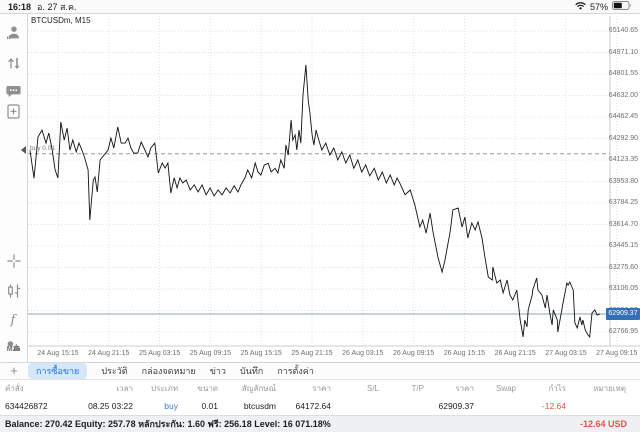 The width and height of the screenshot is (640, 447). I want to click on col-comment: หมายเหตุ, so click(609, 388).